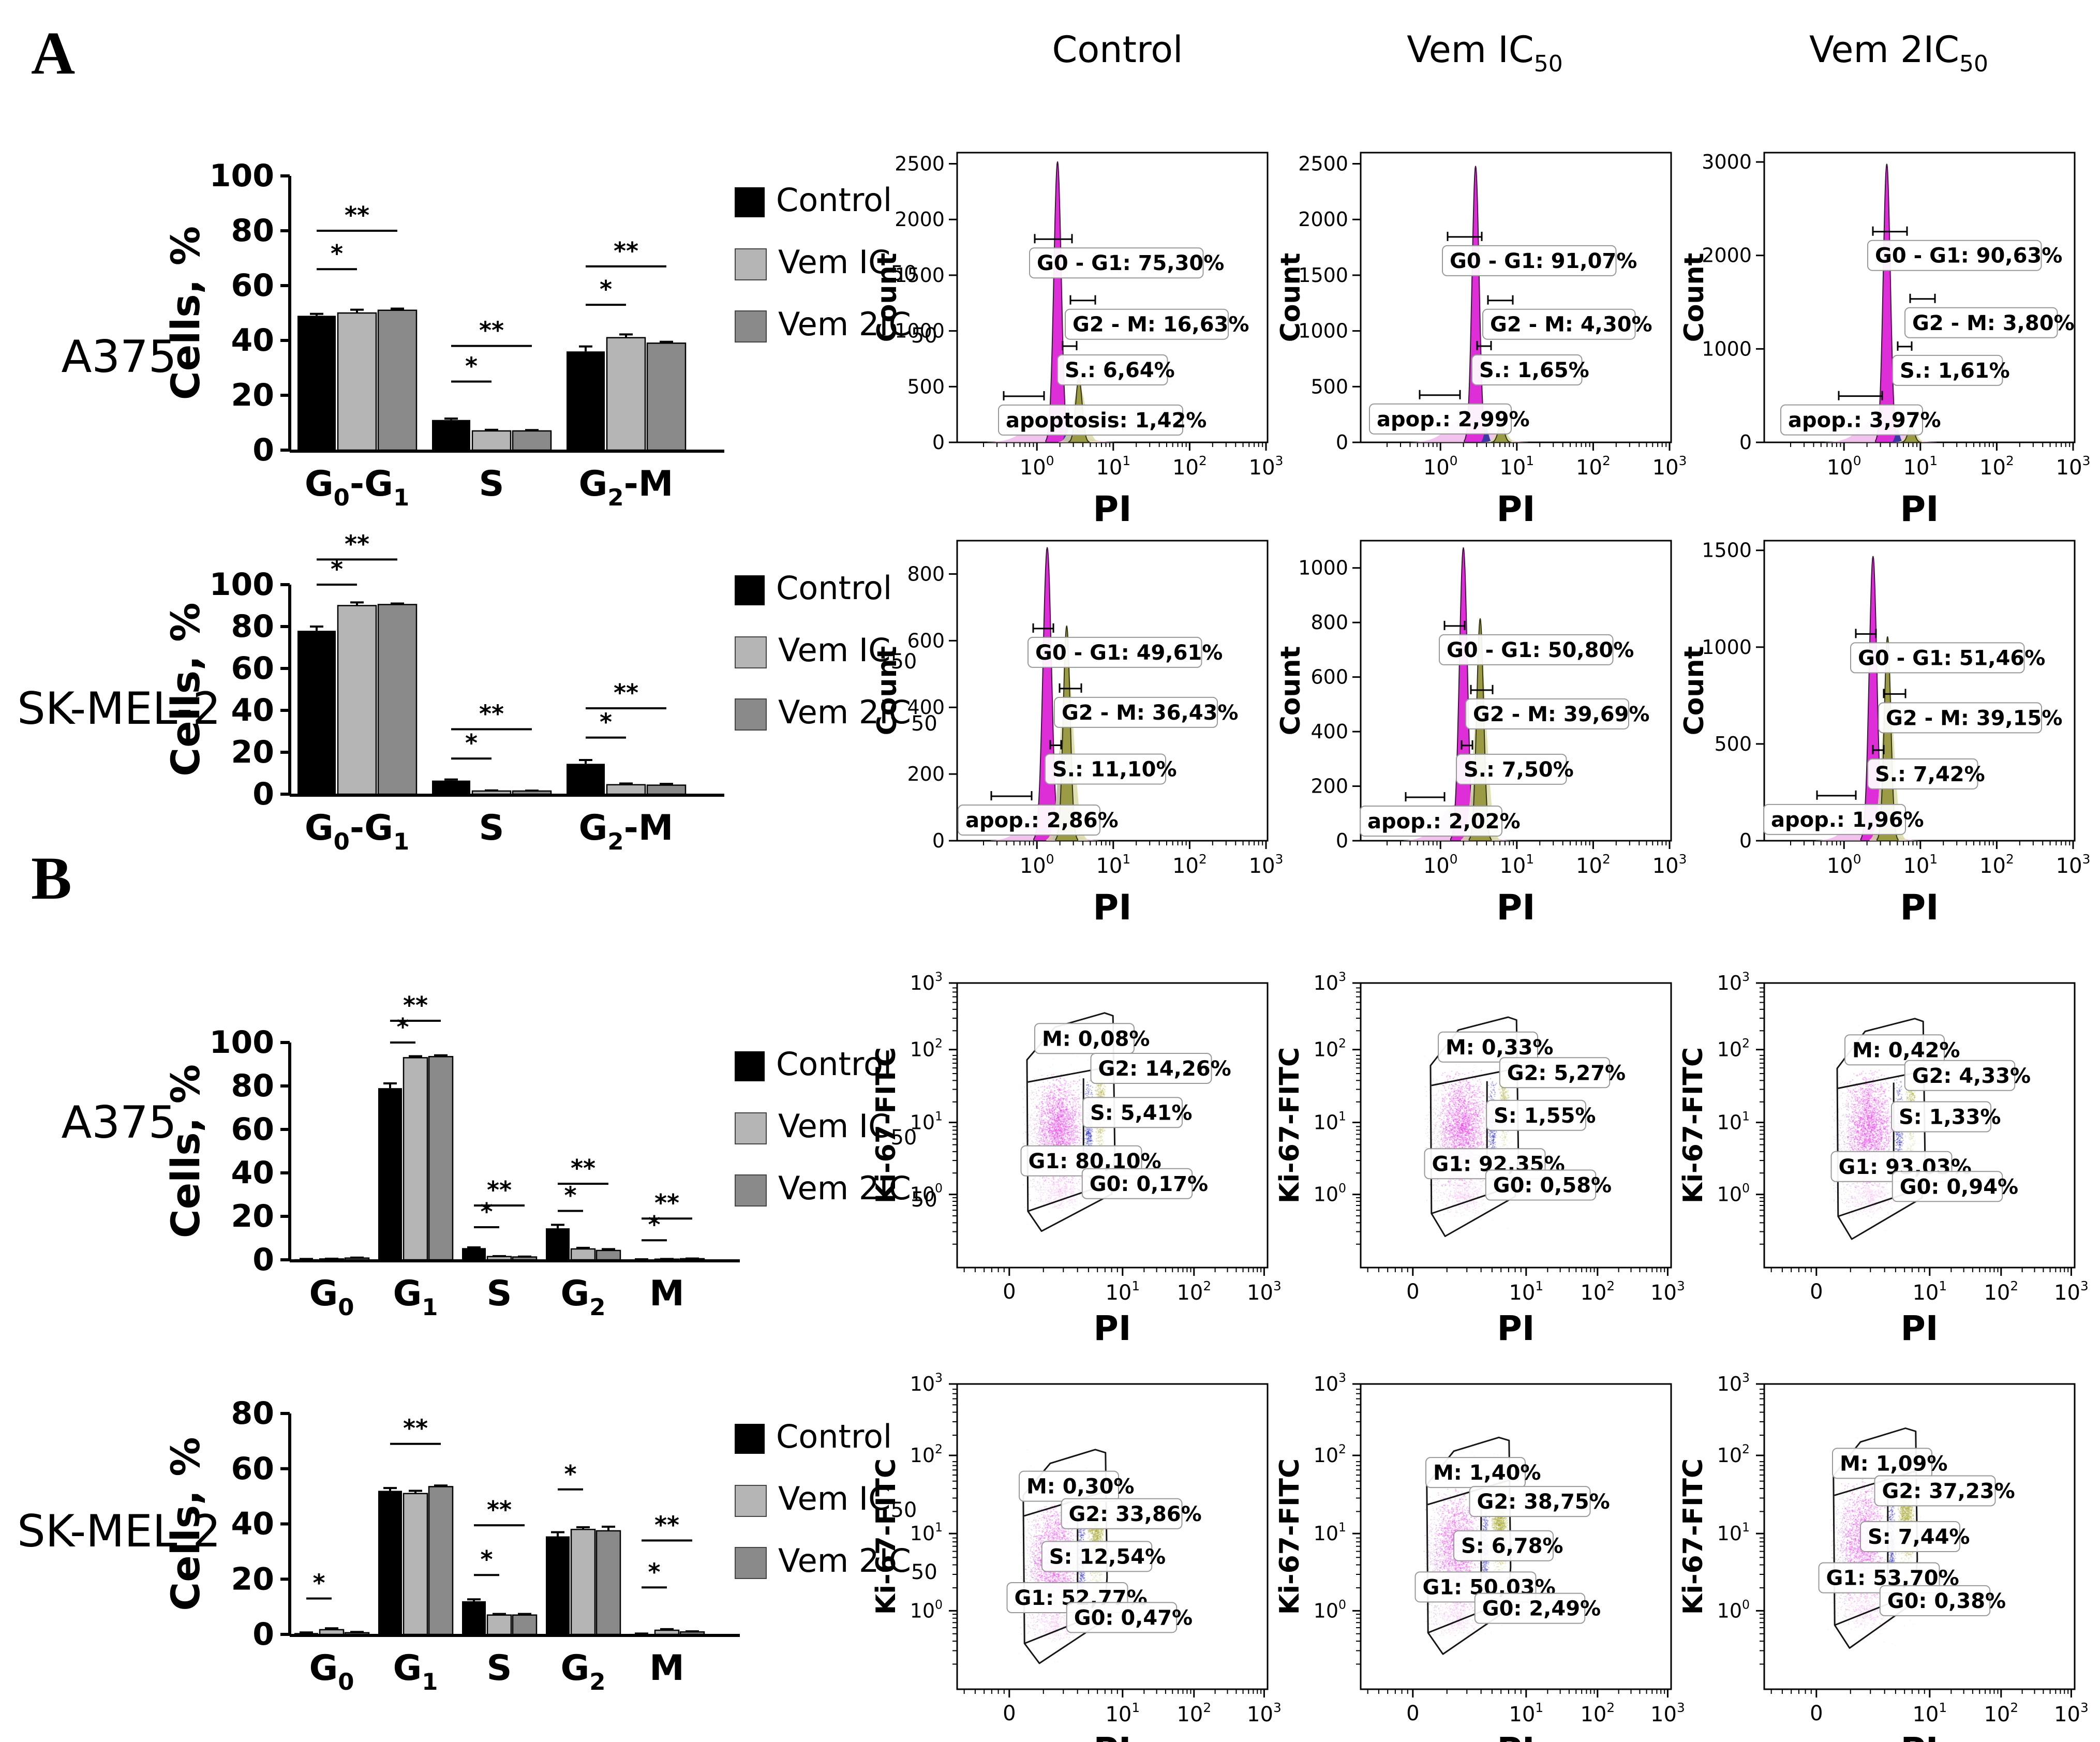 This screenshot has height=1742, width=2100. I want to click on svg-text: G0: 0,94%, so click(1959, 1187).